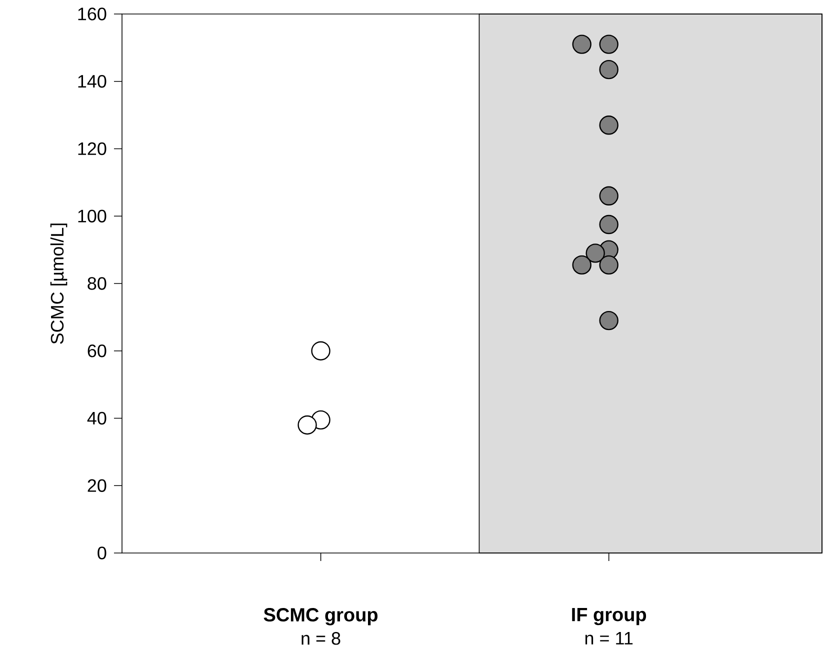 This screenshot has width=824, height=652. Describe the element at coordinates (96, 418) in the screenshot. I see `y-tick-label: 40` at that location.